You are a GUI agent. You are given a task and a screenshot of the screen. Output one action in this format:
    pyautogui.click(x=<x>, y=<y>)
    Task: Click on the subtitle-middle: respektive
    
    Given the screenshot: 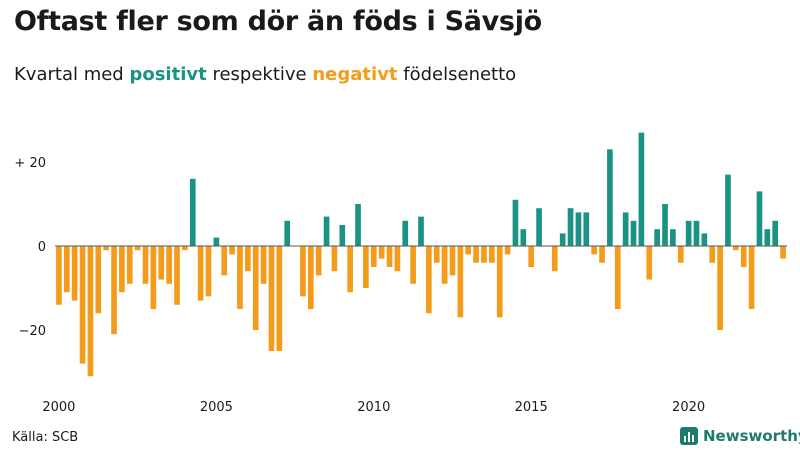 What is the action you would take?
    pyautogui.click(x=259, y=74)
    